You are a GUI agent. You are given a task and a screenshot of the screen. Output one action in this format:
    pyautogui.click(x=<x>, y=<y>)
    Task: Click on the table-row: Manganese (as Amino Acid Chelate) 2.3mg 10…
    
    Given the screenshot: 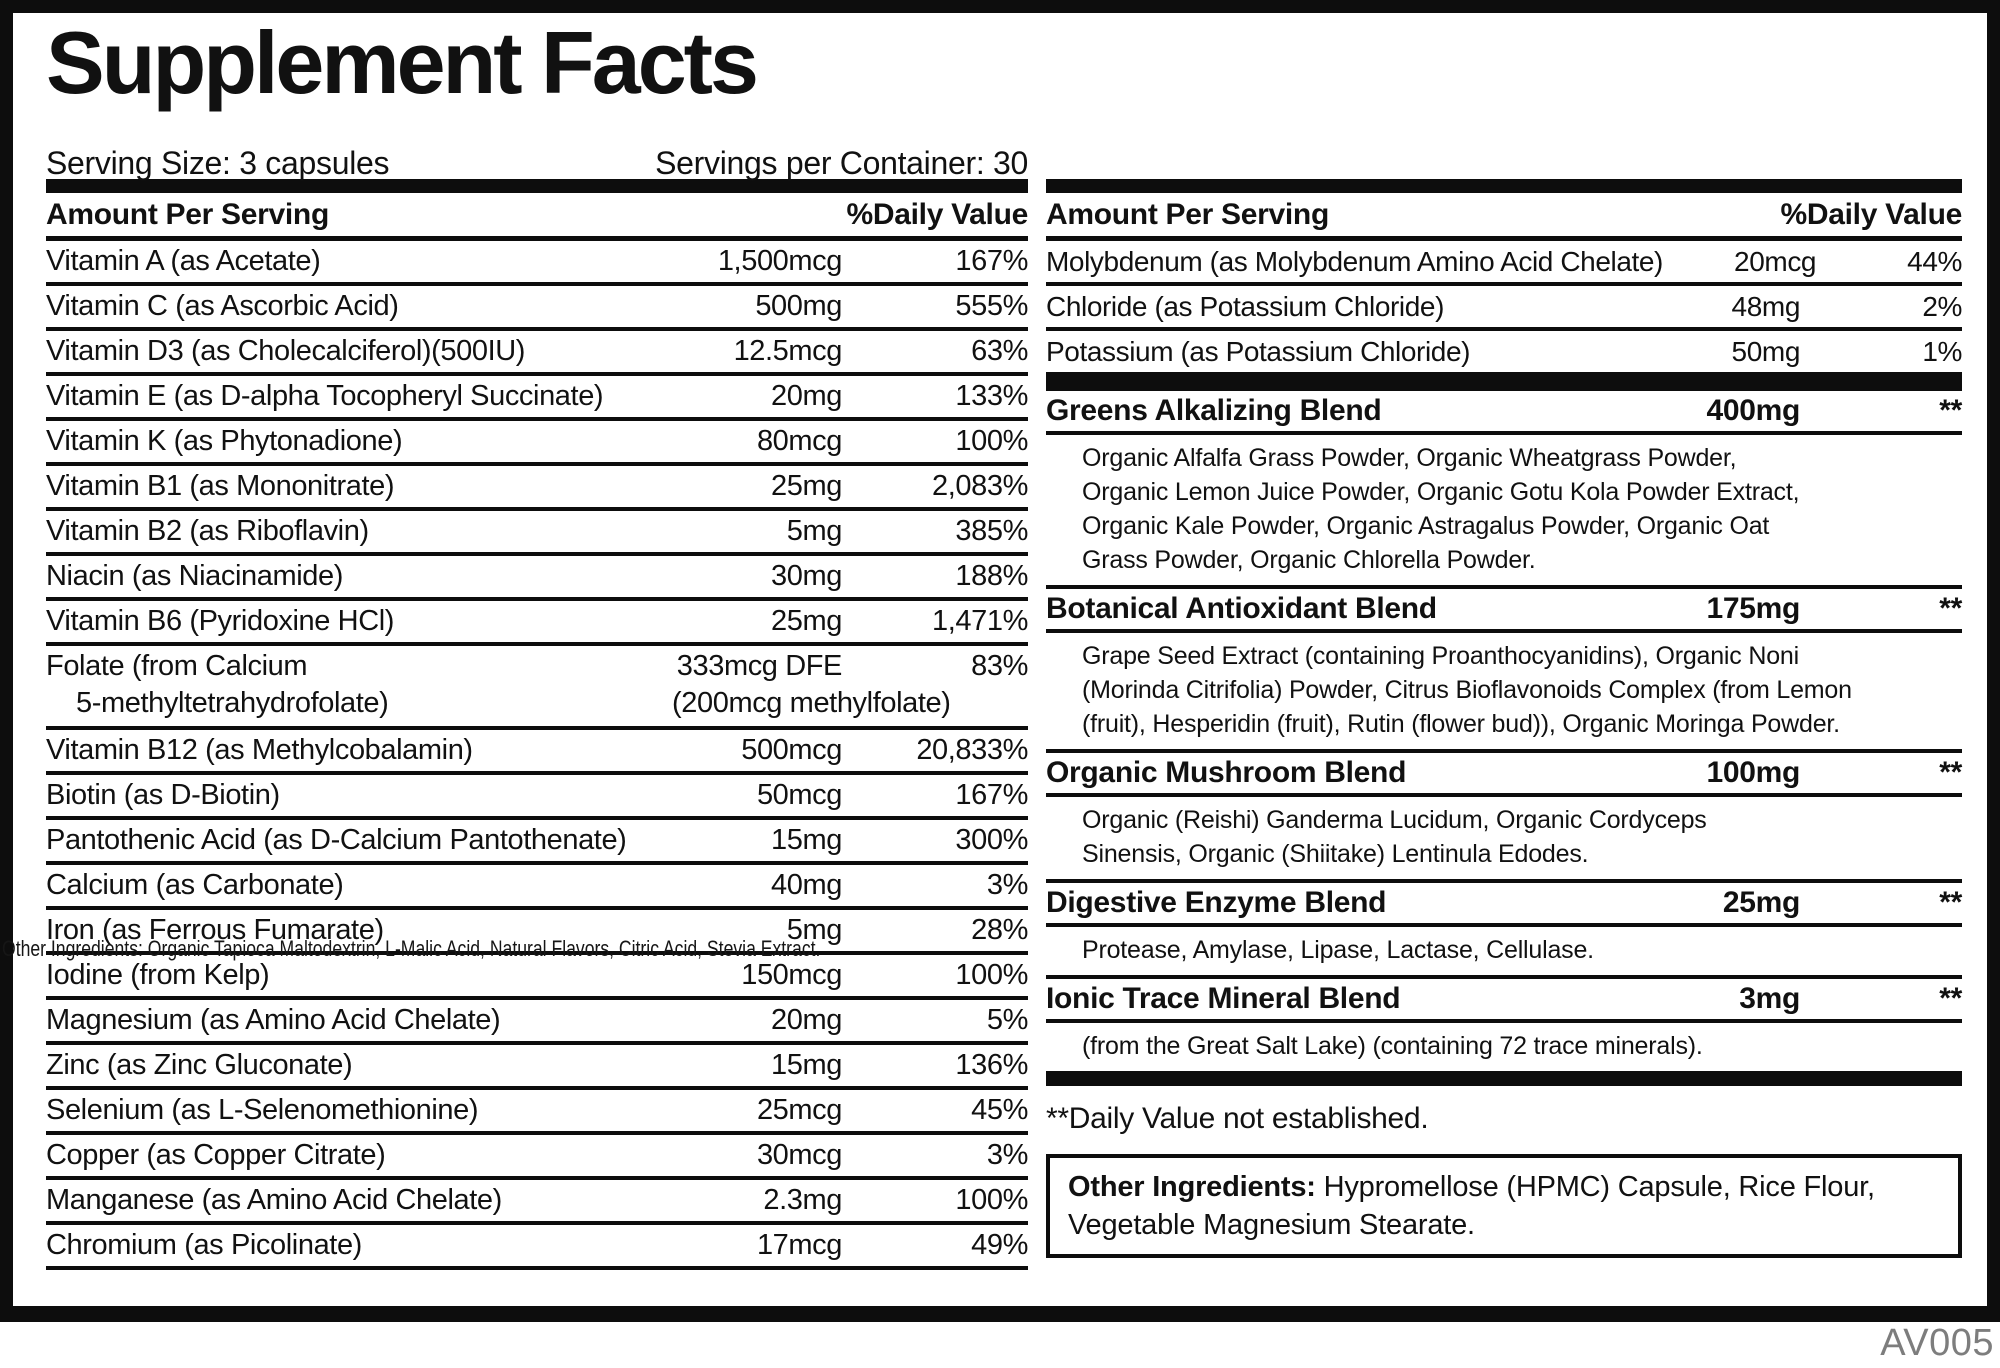 What is the action you would take?
    pyautogui.click(x=537, y=1202)
    